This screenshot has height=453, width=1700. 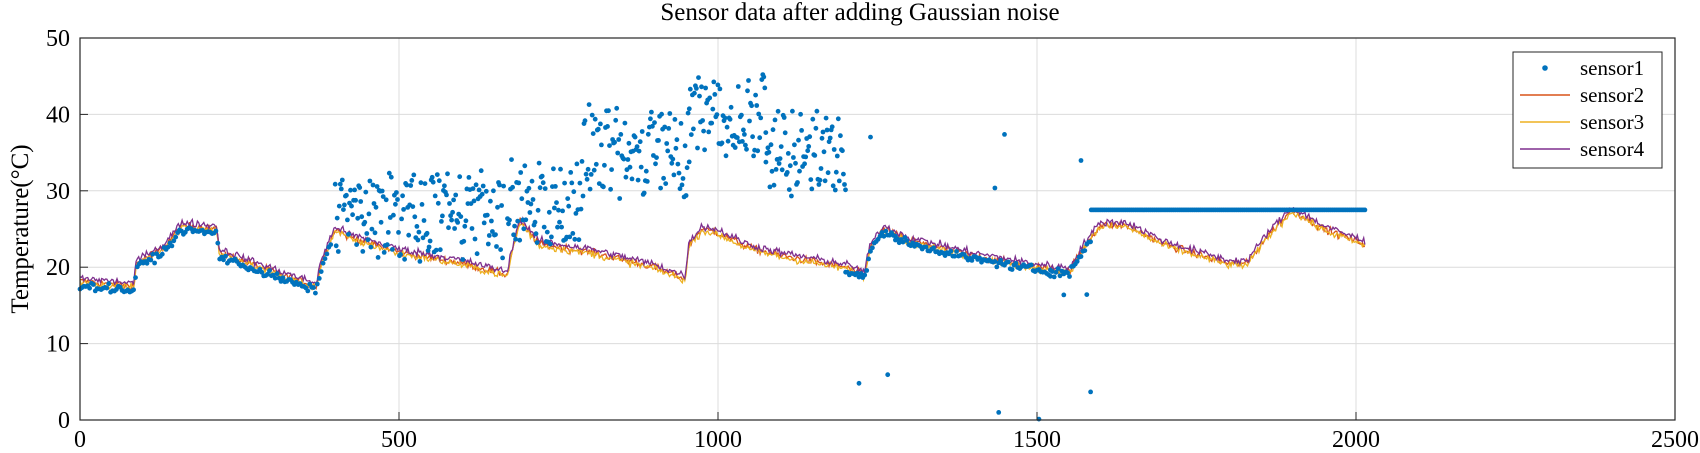 I want to click on x-tick-label: 2000, so click(x=1356, y=440).